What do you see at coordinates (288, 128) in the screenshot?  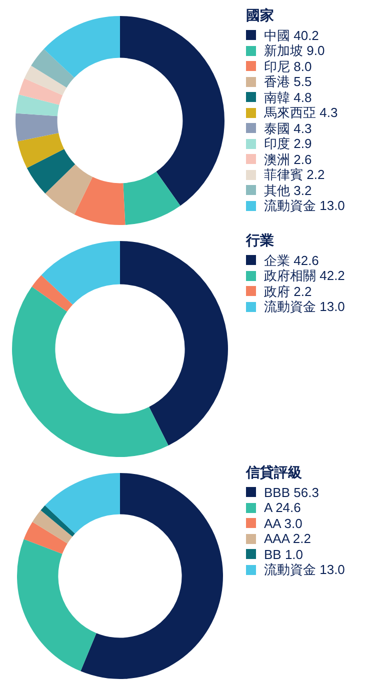 I see `legend-label: 泰國 4.3` at bounding box center [288, 128].